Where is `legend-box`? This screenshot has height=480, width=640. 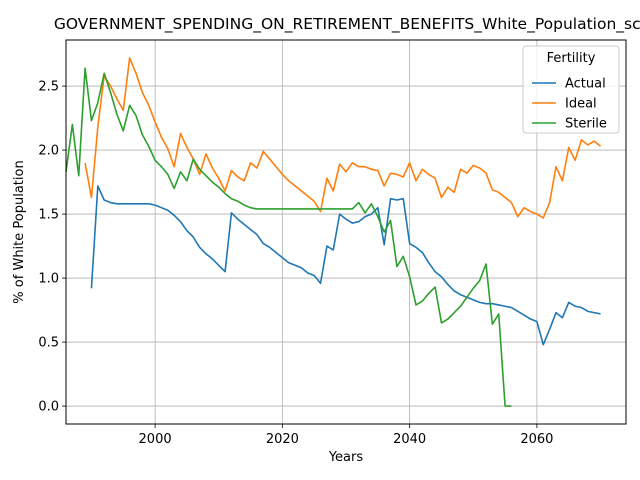
legend-box is located at coordinates (571, 89).